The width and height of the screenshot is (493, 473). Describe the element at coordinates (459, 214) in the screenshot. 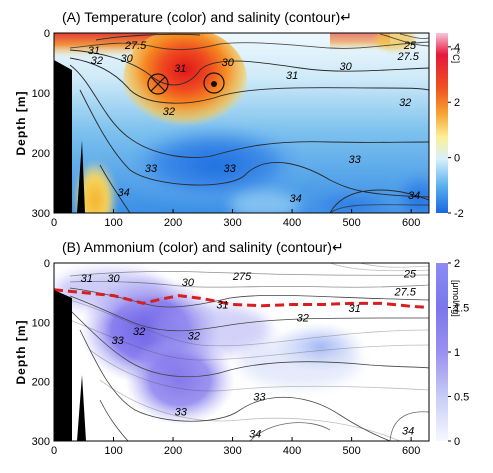

I see `colorbar-tick-label: -2` at that location.